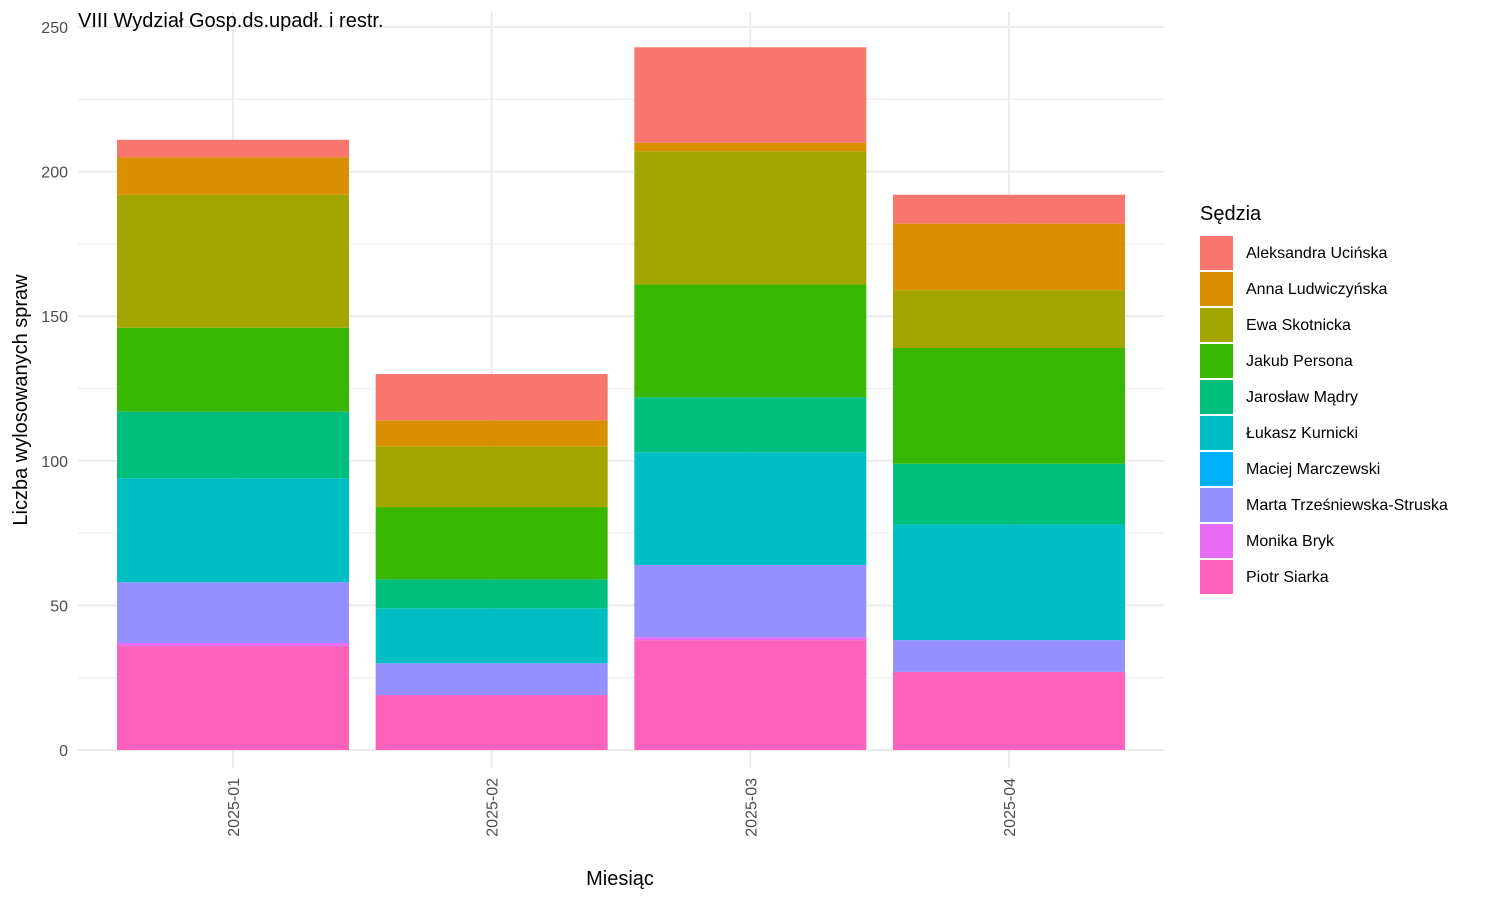 Image resolution: width=1500 pixels, height=900 pixels. What do you see at coordinates (54, 317) in the screenshot?
I see `y-tick-label: 150` at bounding box center [54, 317].